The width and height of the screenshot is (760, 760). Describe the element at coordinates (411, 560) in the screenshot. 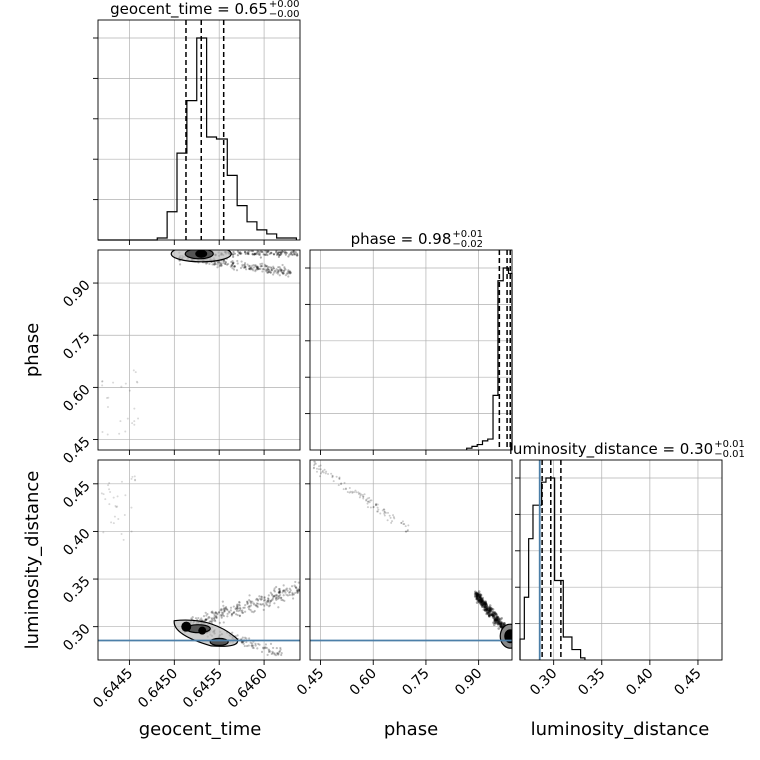

I see `scatter-phase-luminosity_distance-bg` at that location.